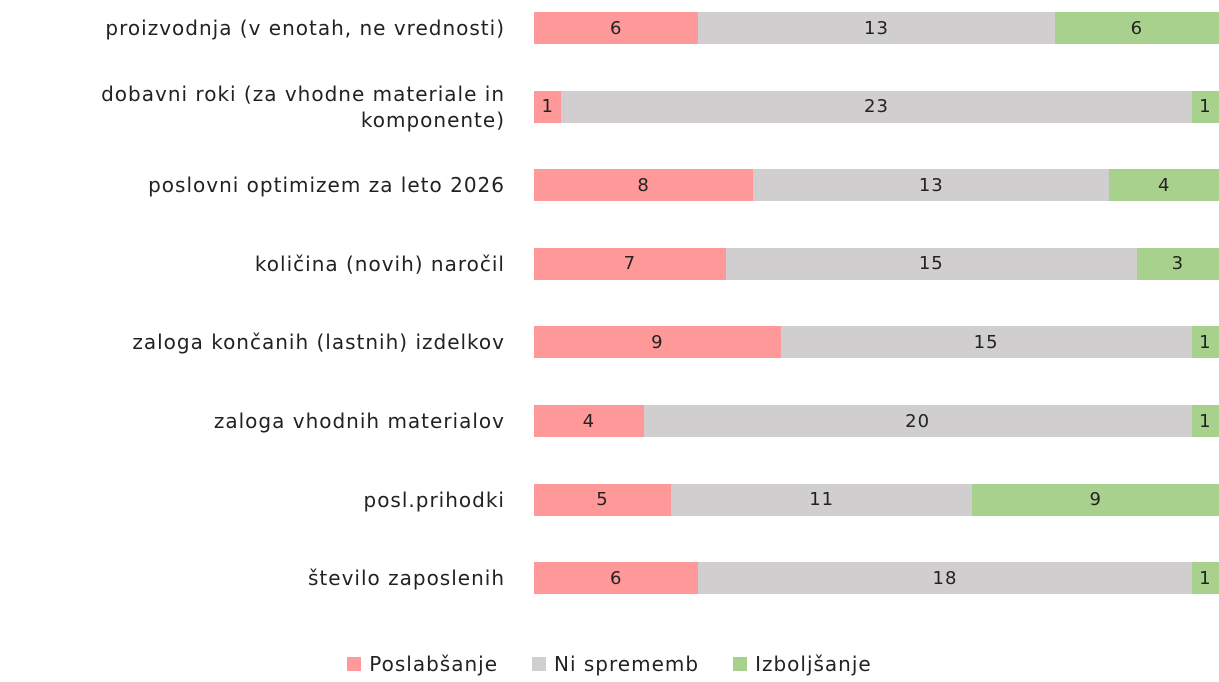  I want to click on data-label: 3, so click(1178, 264).